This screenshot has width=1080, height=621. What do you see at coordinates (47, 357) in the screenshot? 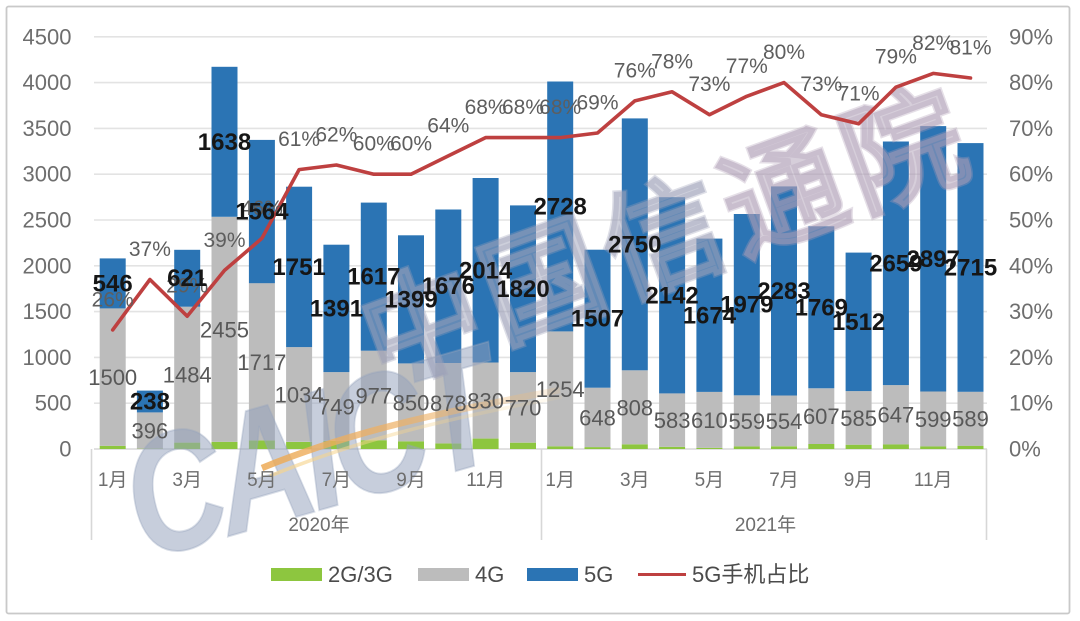
I see `svg-text: 1000` at bounding box center [47, 357].